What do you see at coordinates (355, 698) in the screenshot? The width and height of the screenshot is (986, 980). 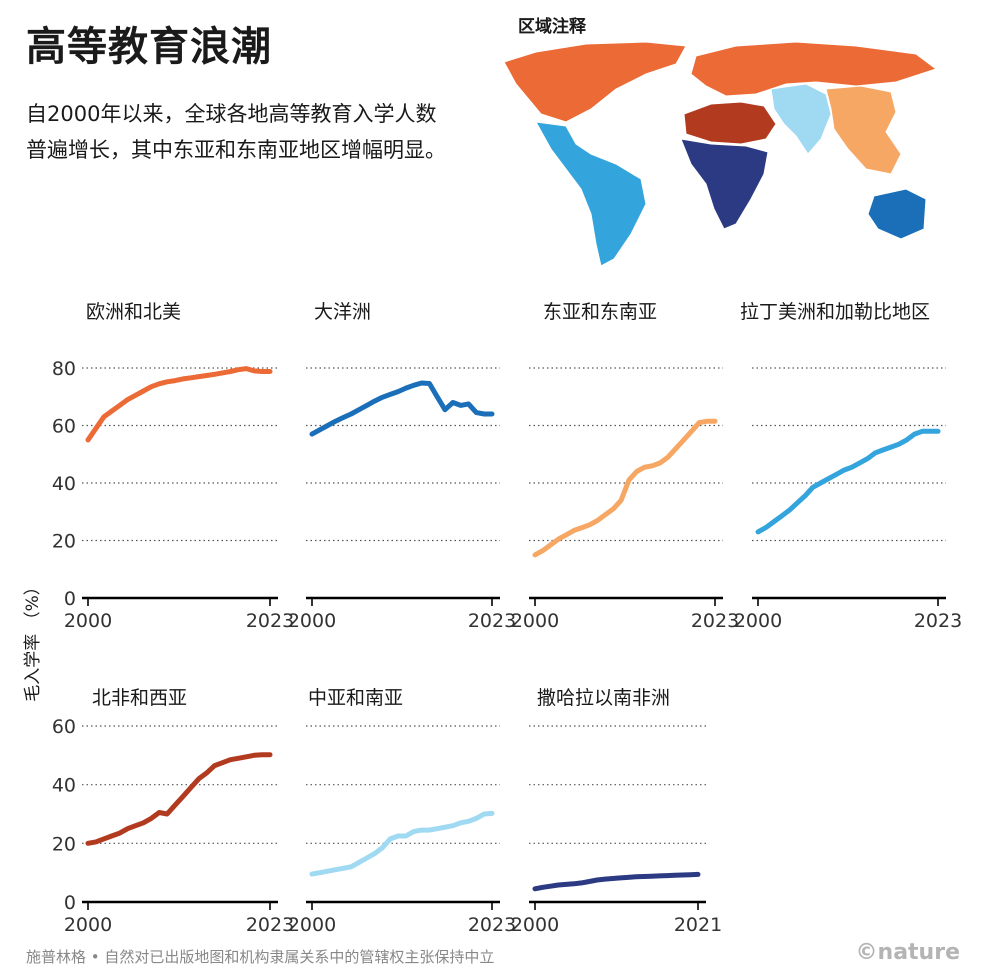 I see `chart-title: 中亚和南亚` at bounding box center [355, 698].